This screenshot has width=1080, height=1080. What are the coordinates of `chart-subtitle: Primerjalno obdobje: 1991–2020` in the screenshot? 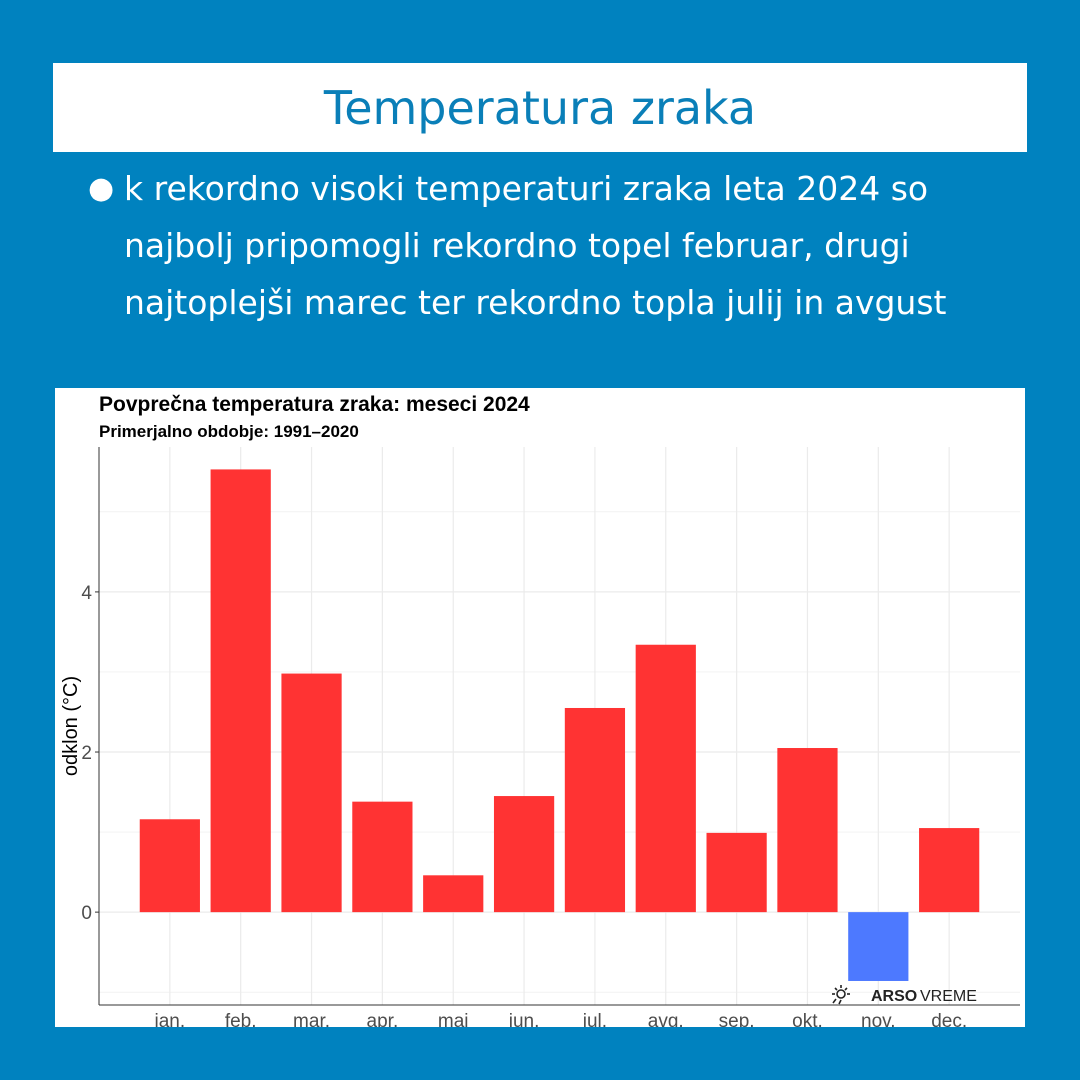 It's located at (229, 431).